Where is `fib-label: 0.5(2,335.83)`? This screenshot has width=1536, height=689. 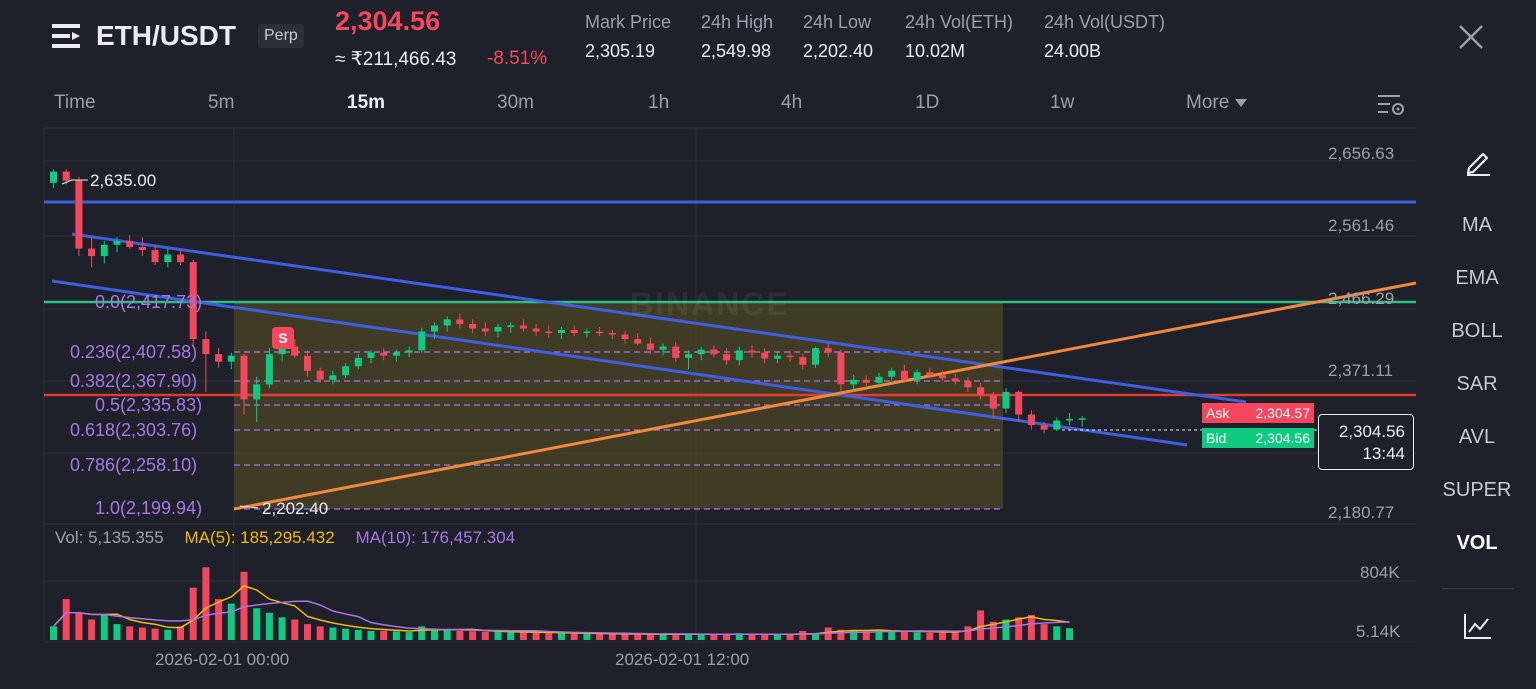 fib-label: 0.5(2,335.83) is located at coordinates (149, 405).